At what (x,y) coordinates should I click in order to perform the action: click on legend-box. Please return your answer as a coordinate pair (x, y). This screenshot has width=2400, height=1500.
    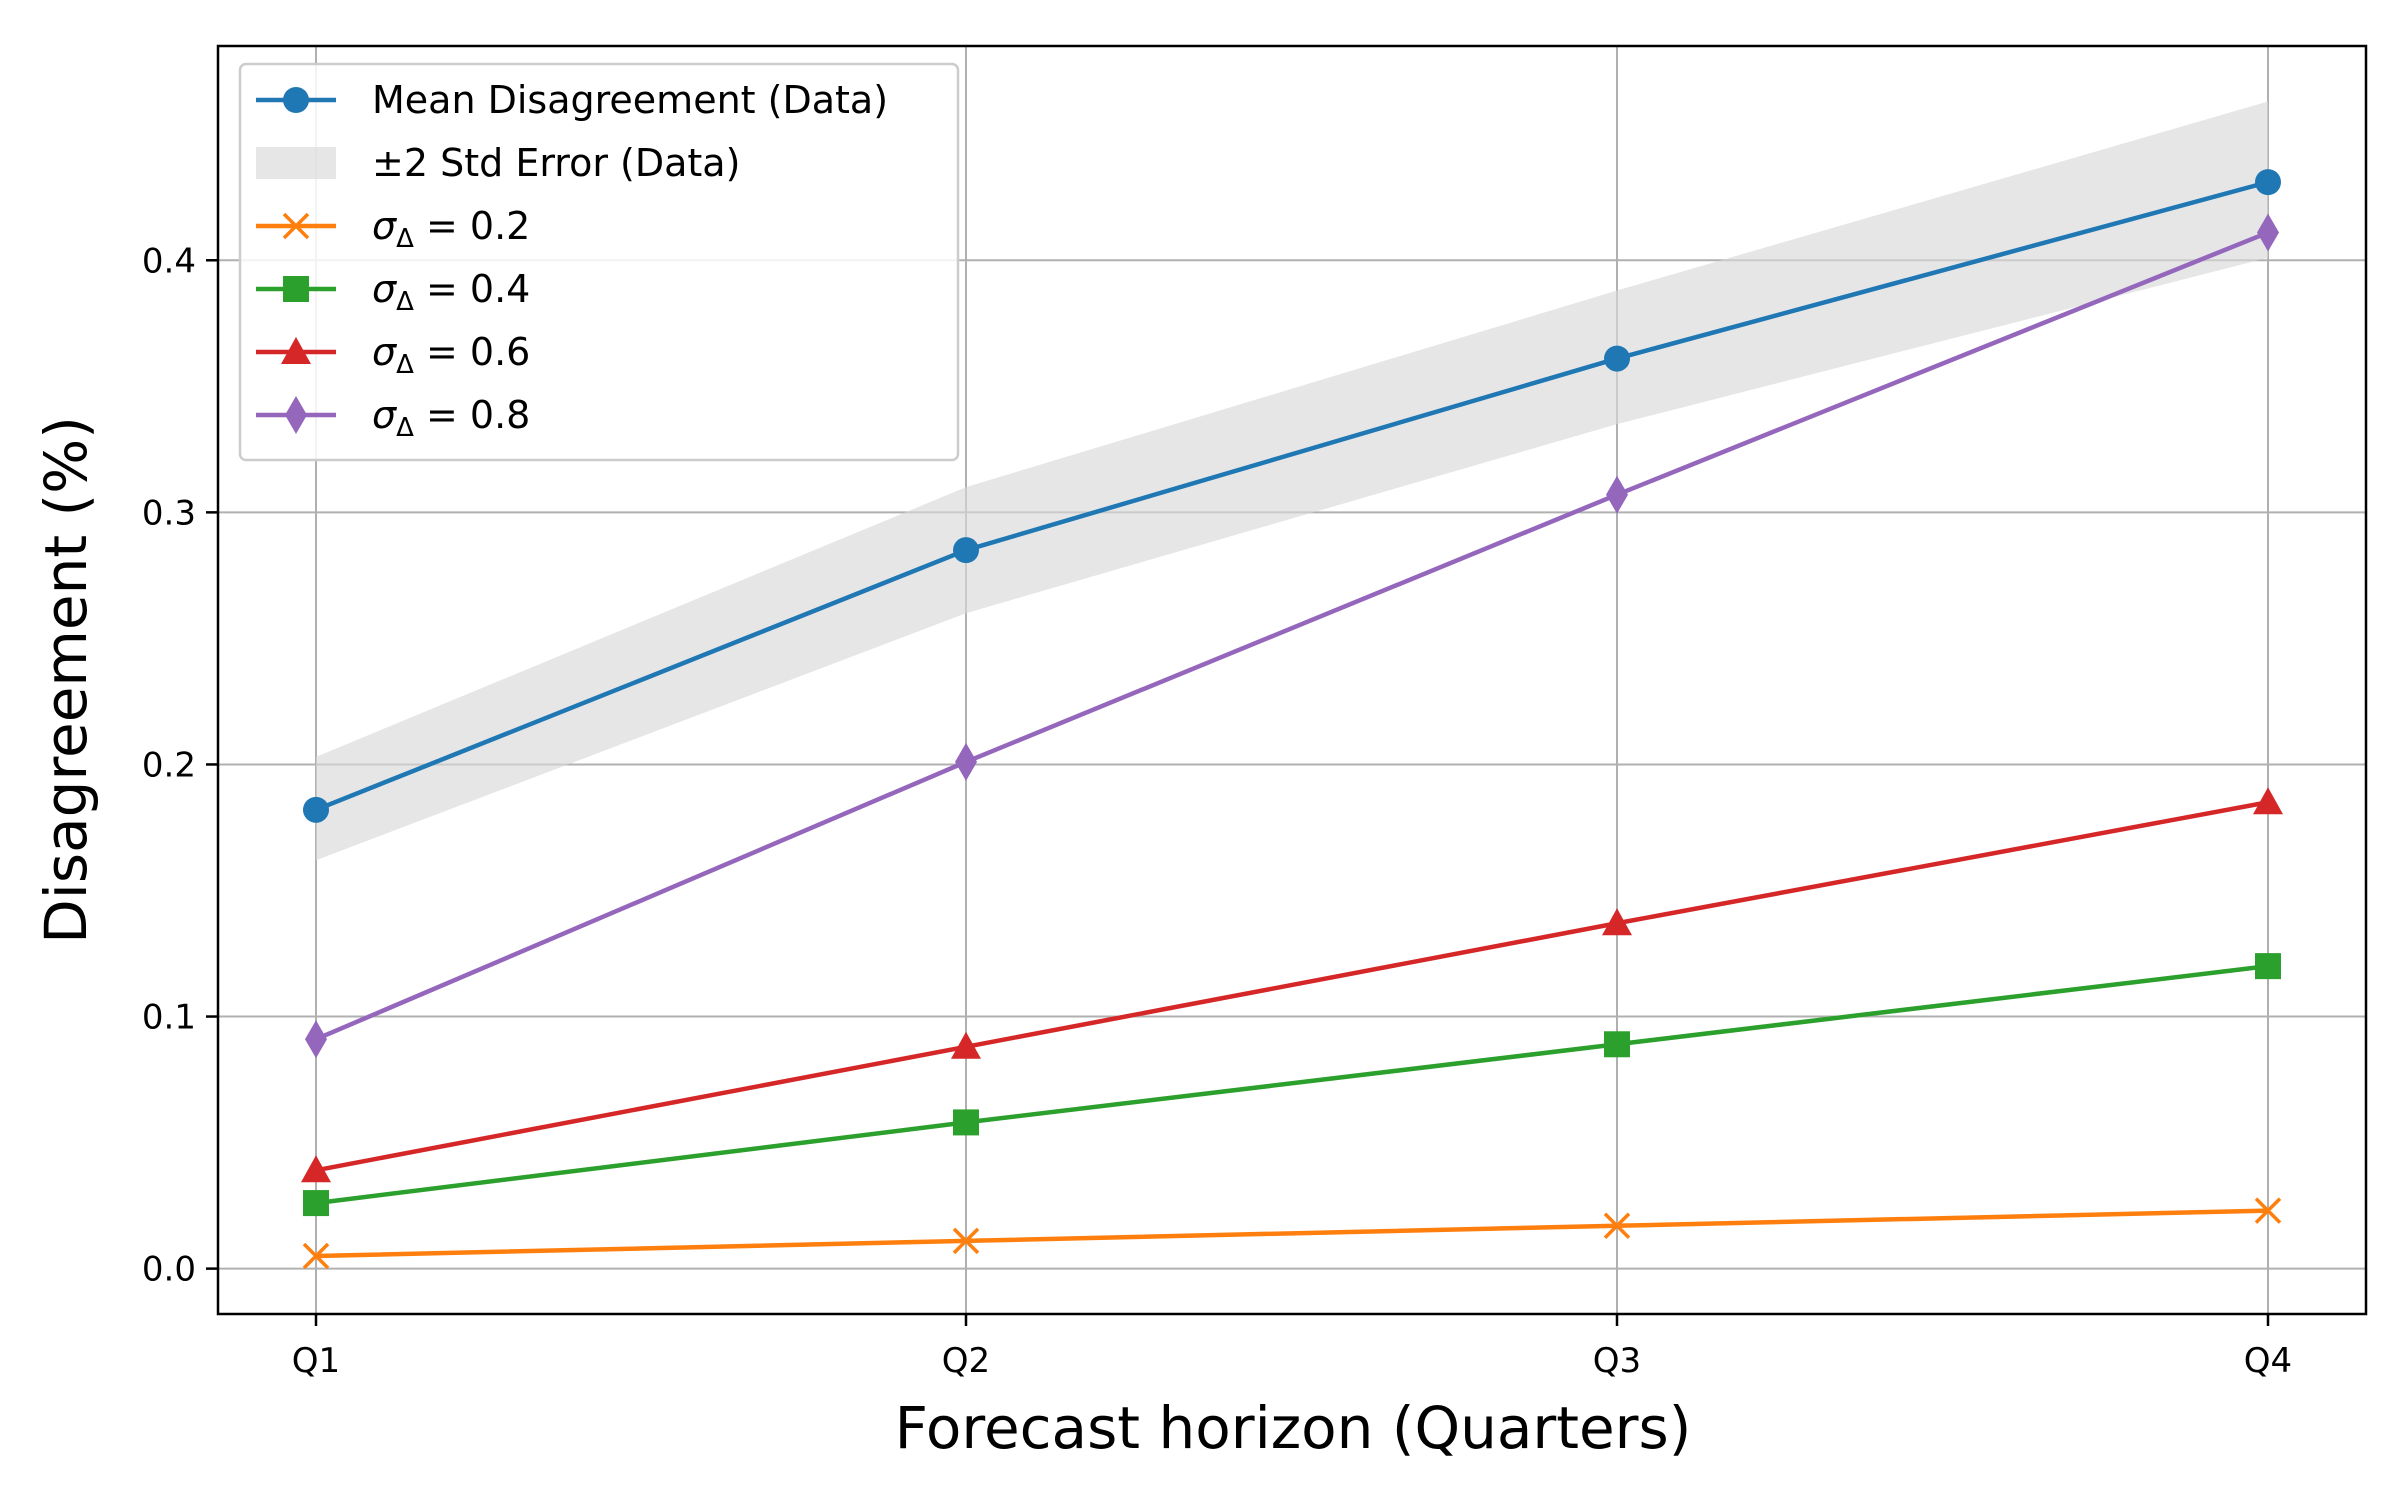
    Looking at the image, I should click on (599, 262).